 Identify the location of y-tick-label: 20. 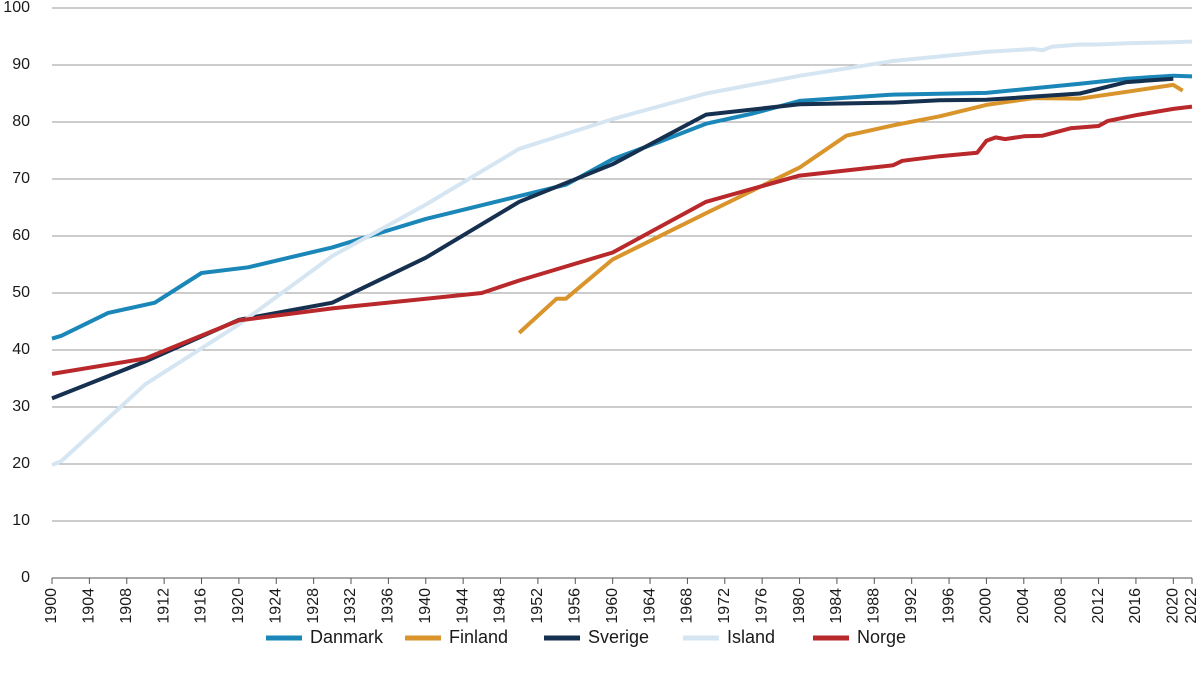
(21, 463).